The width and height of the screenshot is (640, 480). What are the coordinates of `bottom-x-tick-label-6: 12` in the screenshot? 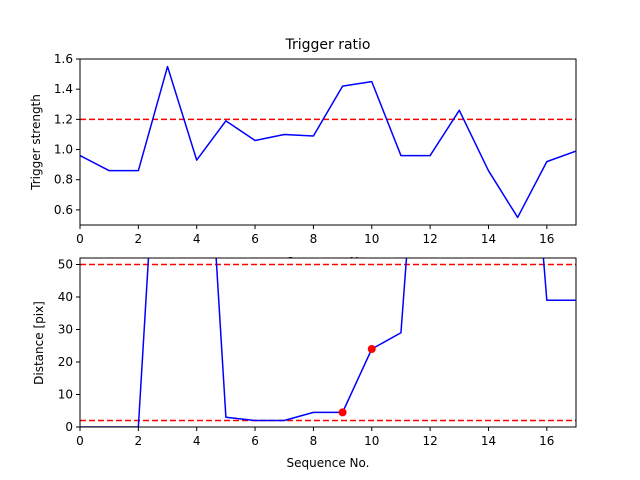 It's located at (429, 441).